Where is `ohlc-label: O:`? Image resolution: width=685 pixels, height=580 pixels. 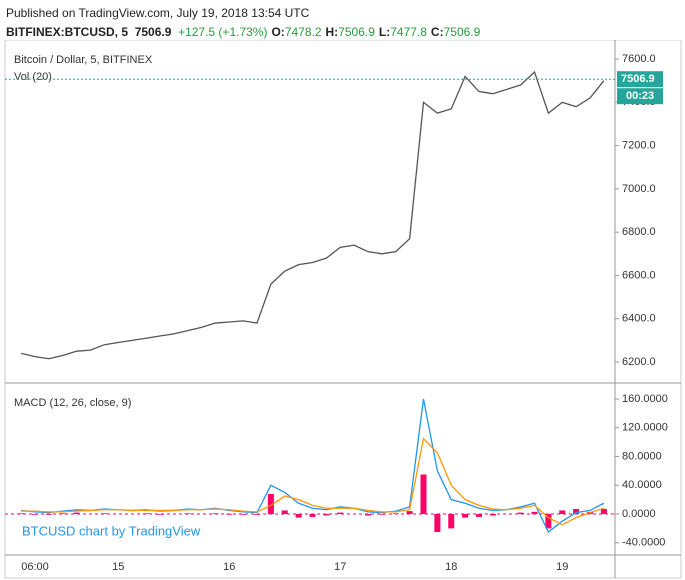
ohlc-label: O: is located at coordinates (278, 32).